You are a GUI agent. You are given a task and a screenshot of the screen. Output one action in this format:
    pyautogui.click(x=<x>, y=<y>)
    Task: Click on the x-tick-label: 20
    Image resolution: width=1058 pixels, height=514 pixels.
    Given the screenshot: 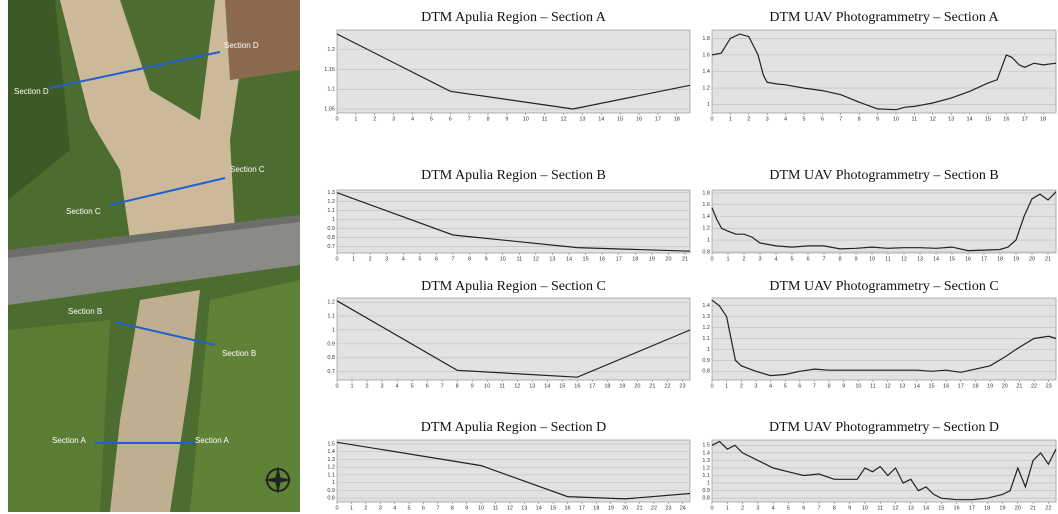 What is the action you would take?
    pyautogui.click(x=668, y=259)
    